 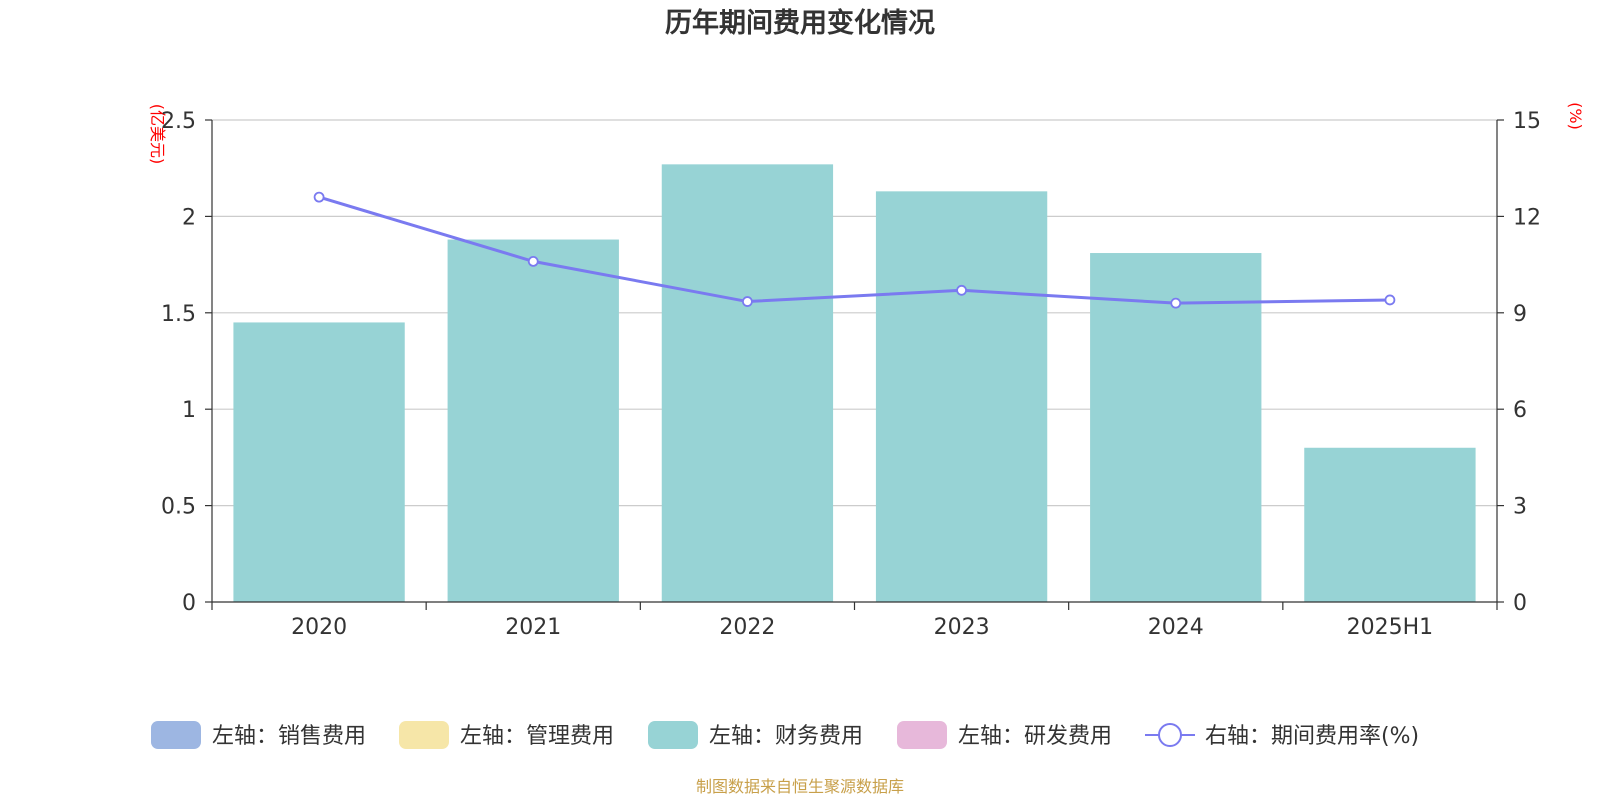 I want to click on x-axis-tick-label: 2025H1, so click(x=1390, y=627).